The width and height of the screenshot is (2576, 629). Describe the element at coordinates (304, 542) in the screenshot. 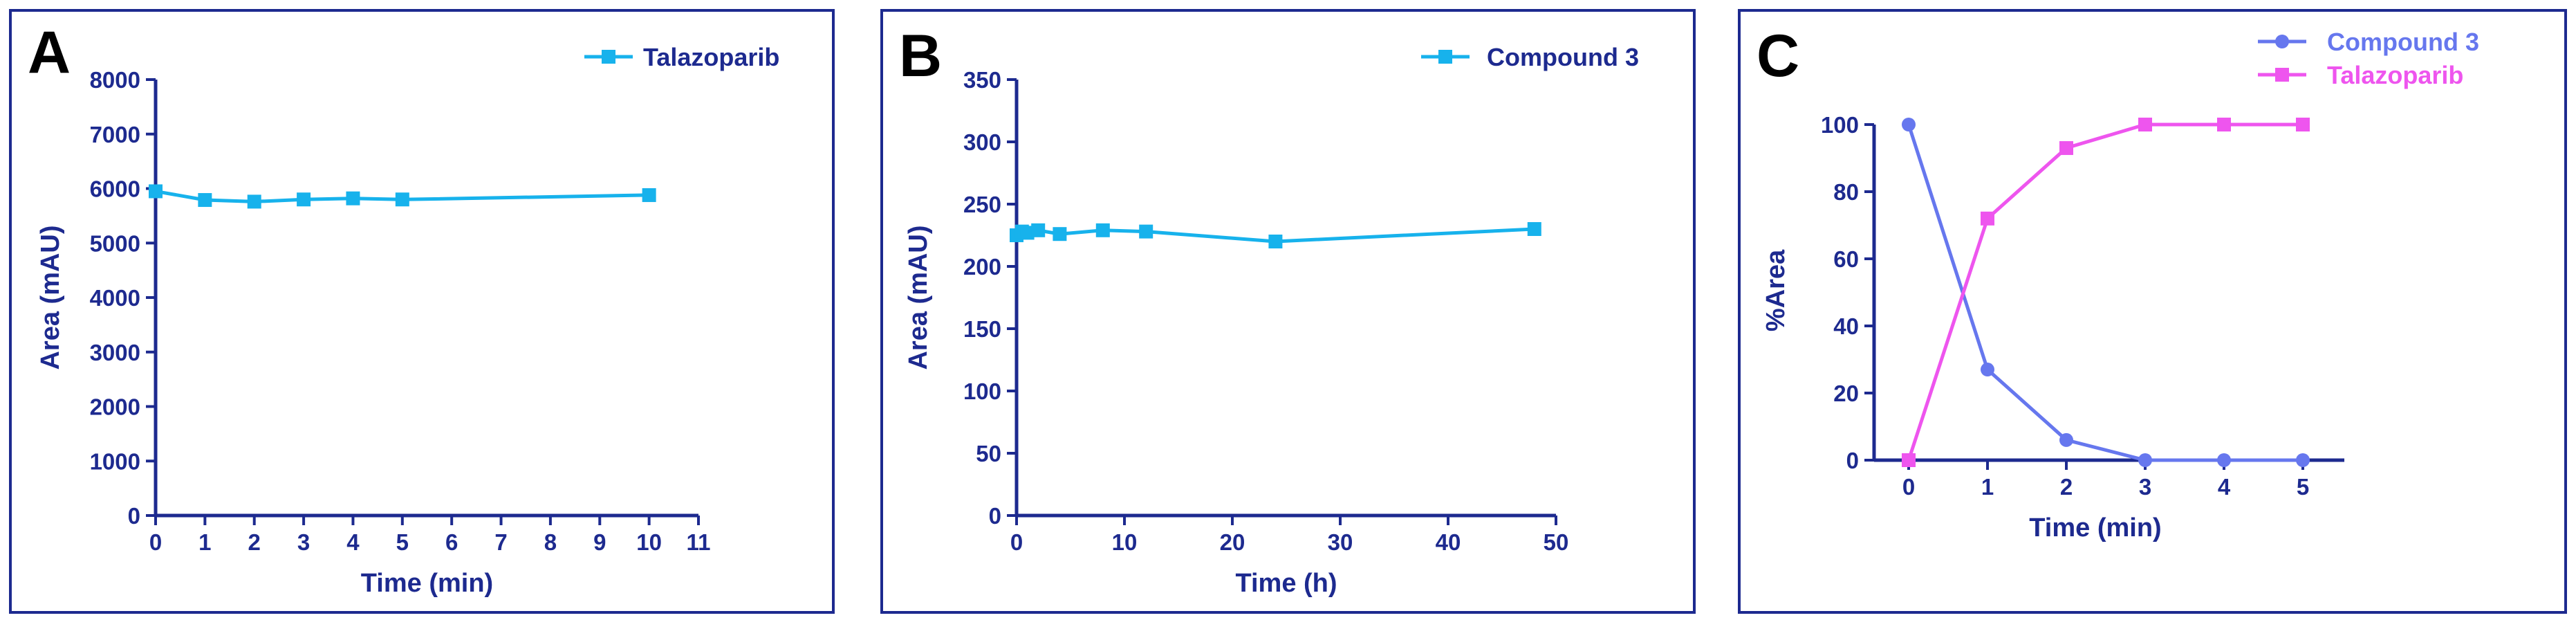

I see `x-tick-label: 3` at that location.